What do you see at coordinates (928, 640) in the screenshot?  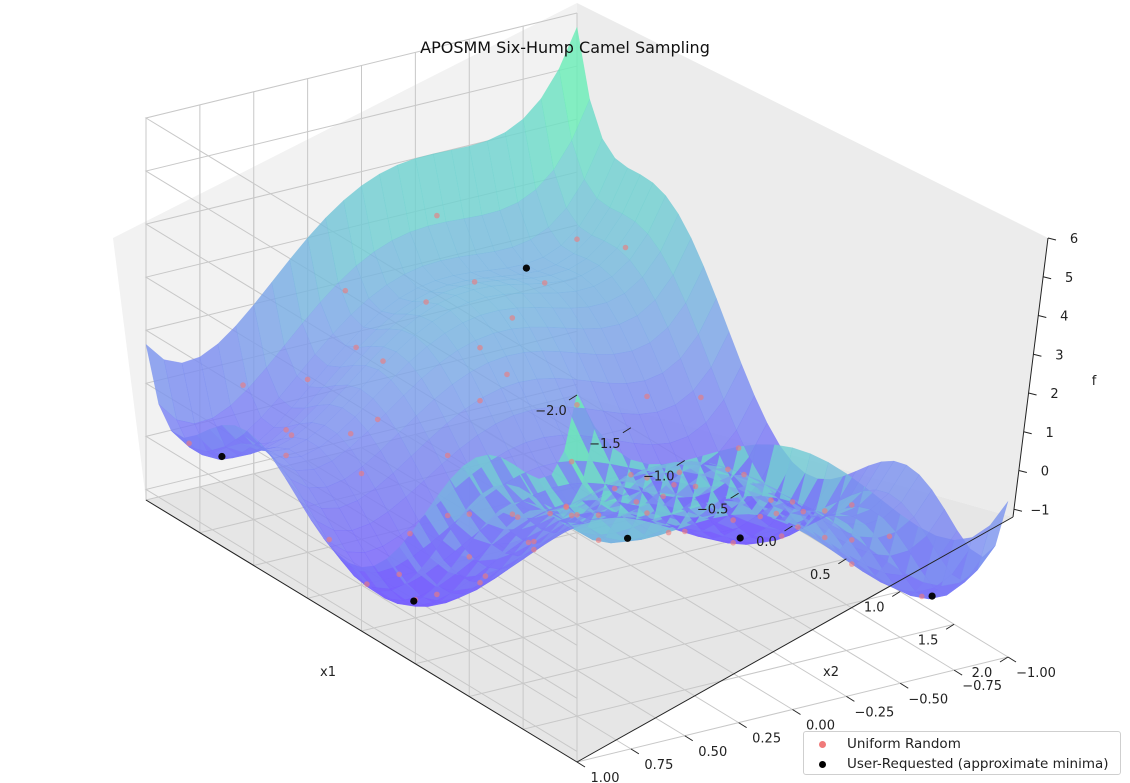 I see `x-tick-label: 1.5` at bounding box center [928, 640].